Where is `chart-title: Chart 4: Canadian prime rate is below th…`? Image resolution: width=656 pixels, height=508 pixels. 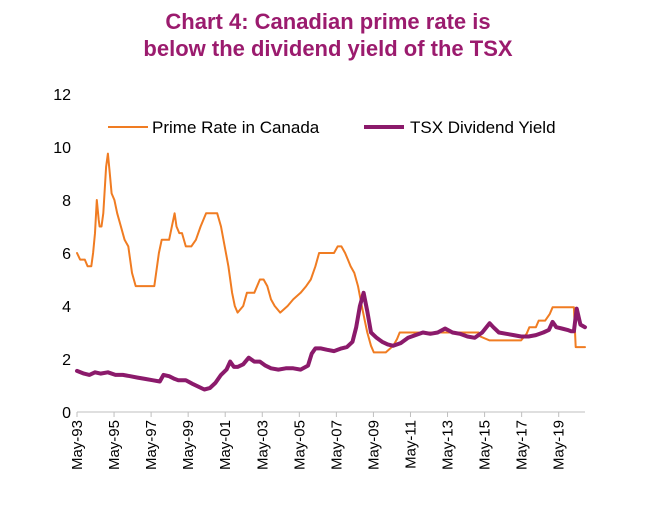 chart-title: Chart 4: Canadian prime rate is below th… is located at coordinates (328, 35).